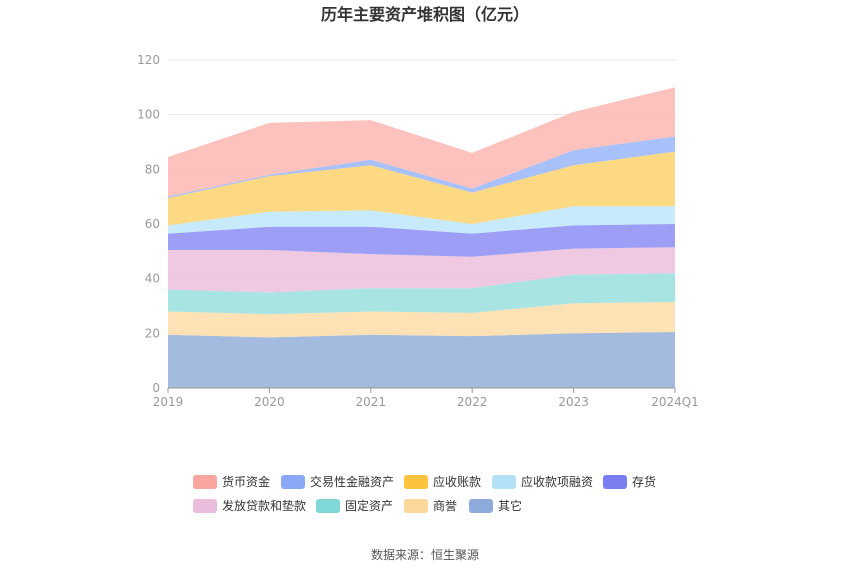 Image resolution: width=850 pixels, height=575 pixels. I want to click on y-tick-label: 100, so click(148, 115).